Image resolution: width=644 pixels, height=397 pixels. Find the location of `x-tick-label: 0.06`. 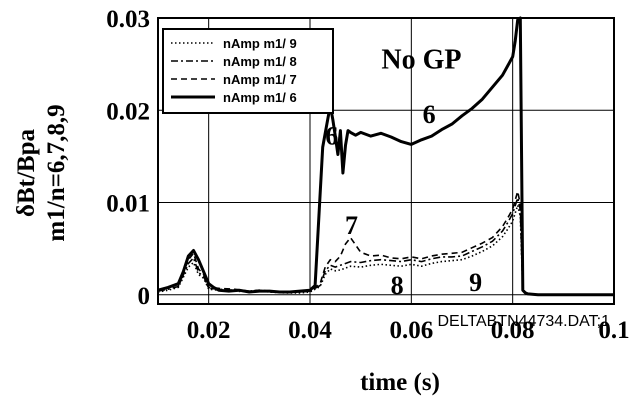

x-tick-label: 0.06 is located at coordinates (411, 330).